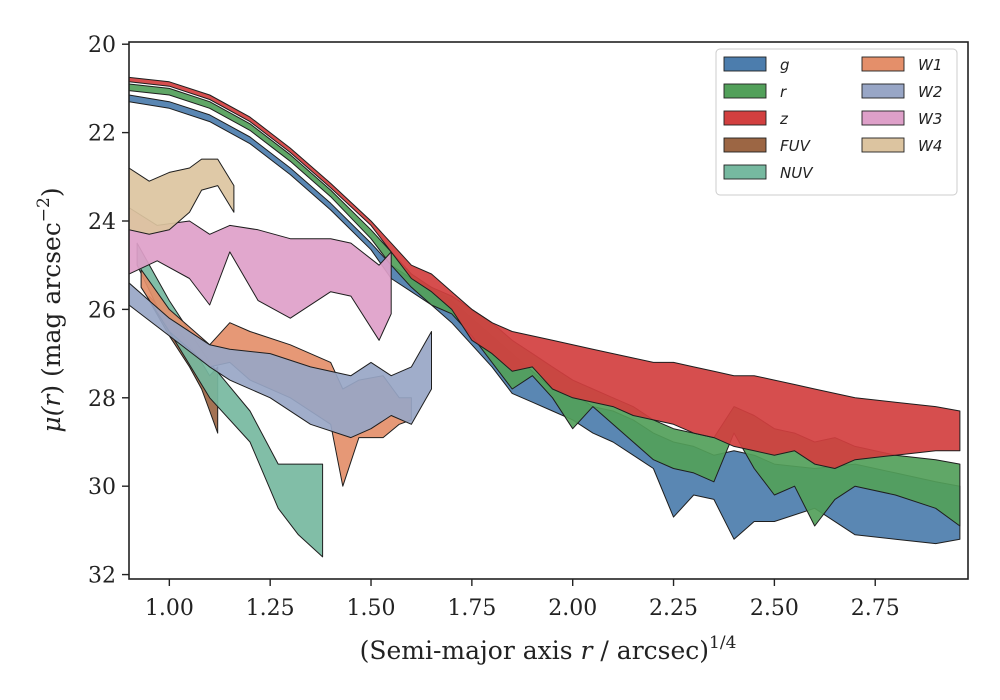  I want to click on x-axis-title: (Semi-major axis r / arcsec)1/4, so click(548, 649).